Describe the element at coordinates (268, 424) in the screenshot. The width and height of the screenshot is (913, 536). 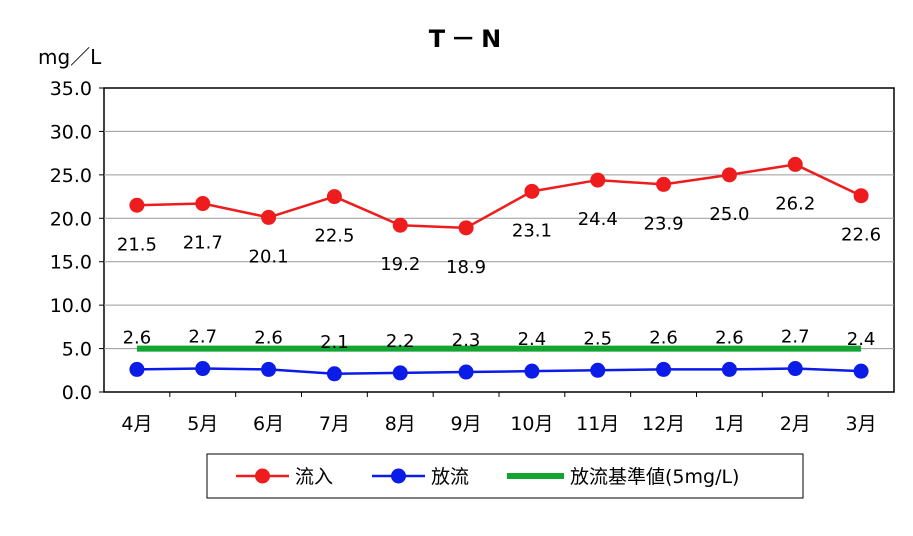
I see `x-tick-label: 6月` at that location.